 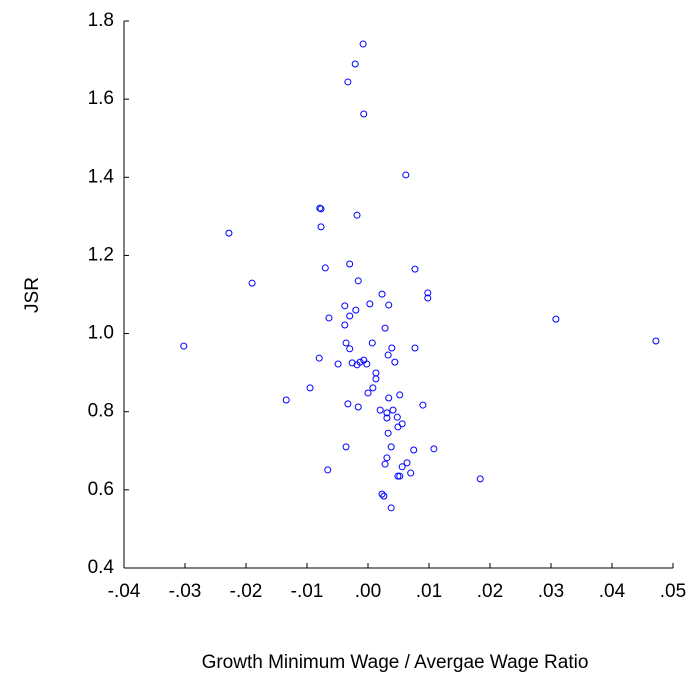 I want to click on y-tick-label: 1.6, so click(x=101, y=98).